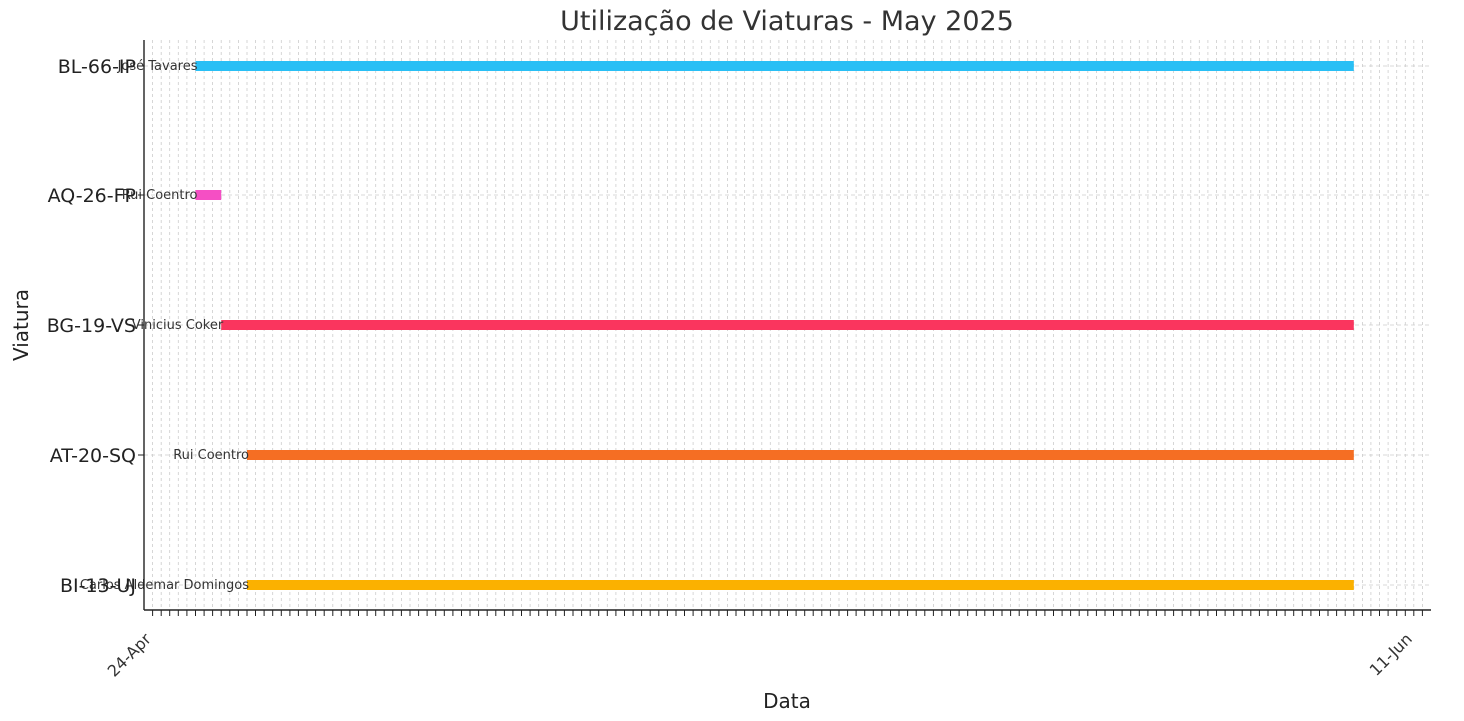 This screenshot has width=1464, height=721. I want to click on driver-label: Carlos Aldemar Domingos, so click(164, 585).